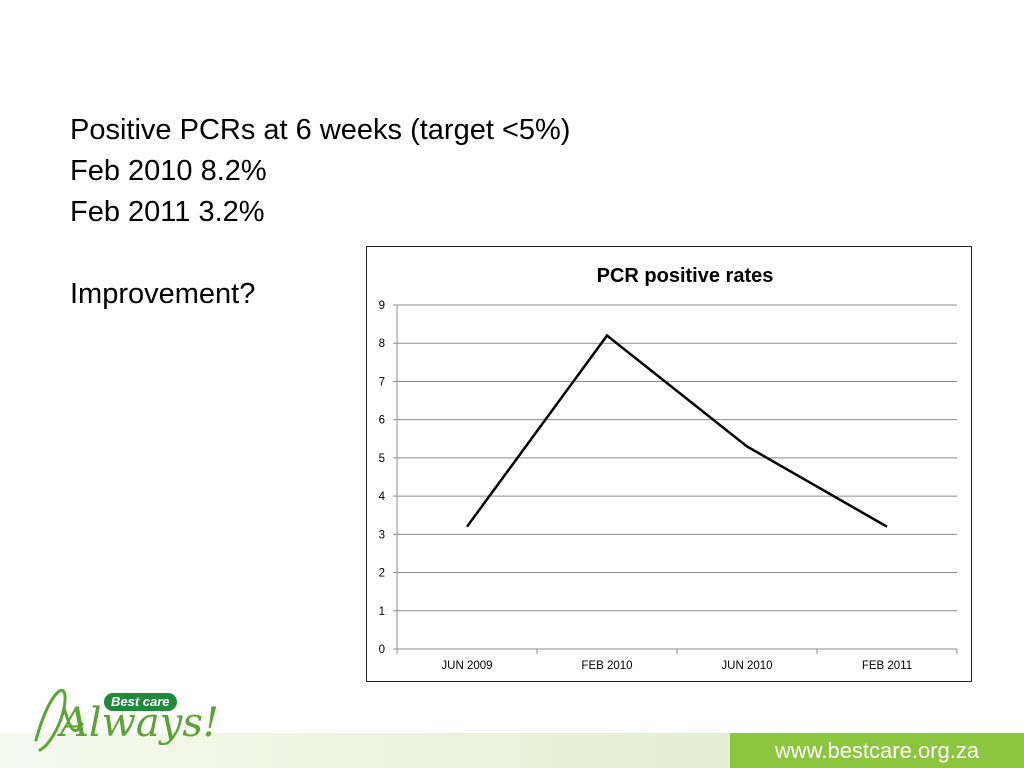 Image resolution: width=1024 pixels, height=768 pixels. I want to click on y-tick-label-7: 7, so click(382, 382).